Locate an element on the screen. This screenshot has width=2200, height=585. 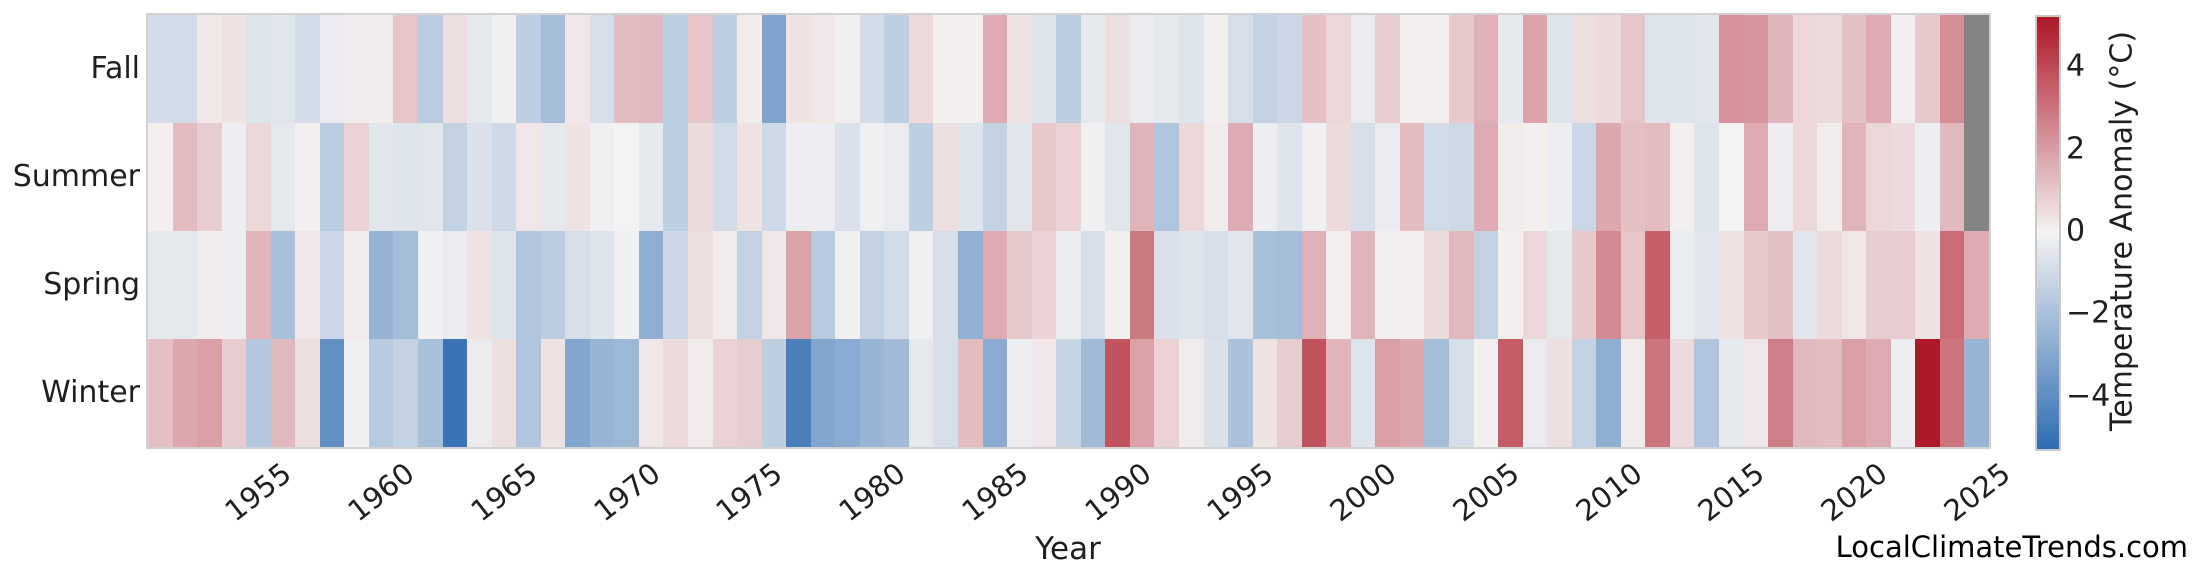
colorbar-axis-label: Temperature Anomaly (°C) is located at coordinates (2122, 231).